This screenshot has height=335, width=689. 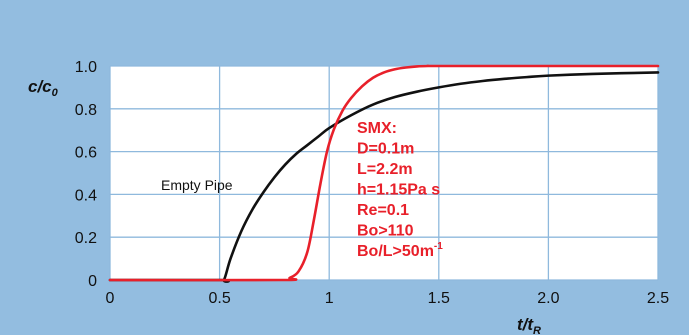 I want to click on y-tick-label: 0.8, so click(x=86, y=110).